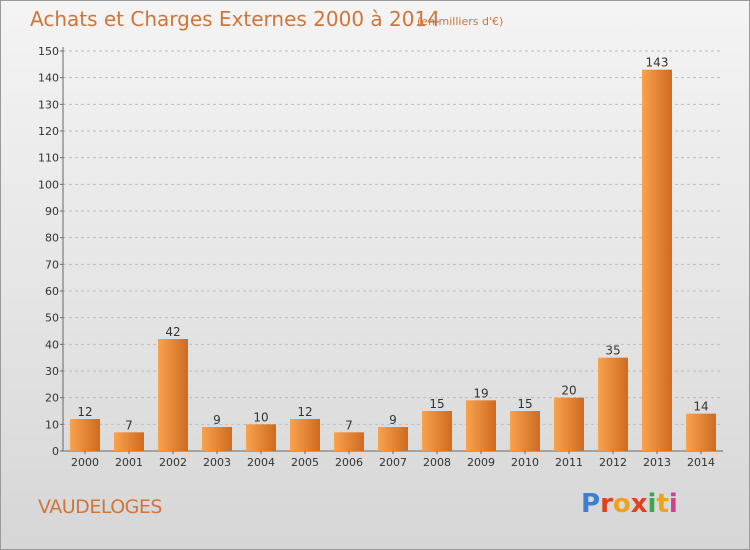 The width and height of the screenshot is (750, 550). Describe the element at coordinates (612, 351) in the screenshot. I see `data-label: 35` at that location.